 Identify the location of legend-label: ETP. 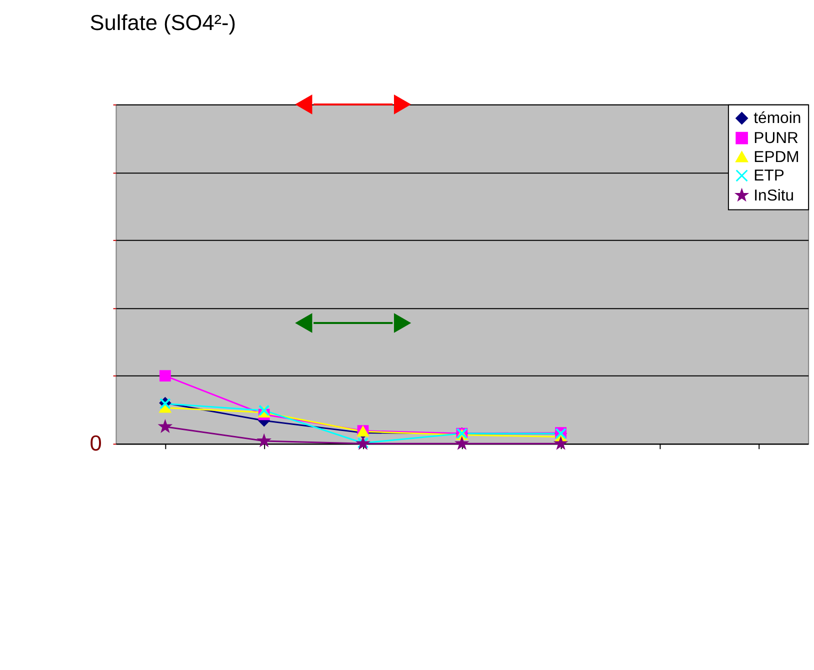
(769, 176).